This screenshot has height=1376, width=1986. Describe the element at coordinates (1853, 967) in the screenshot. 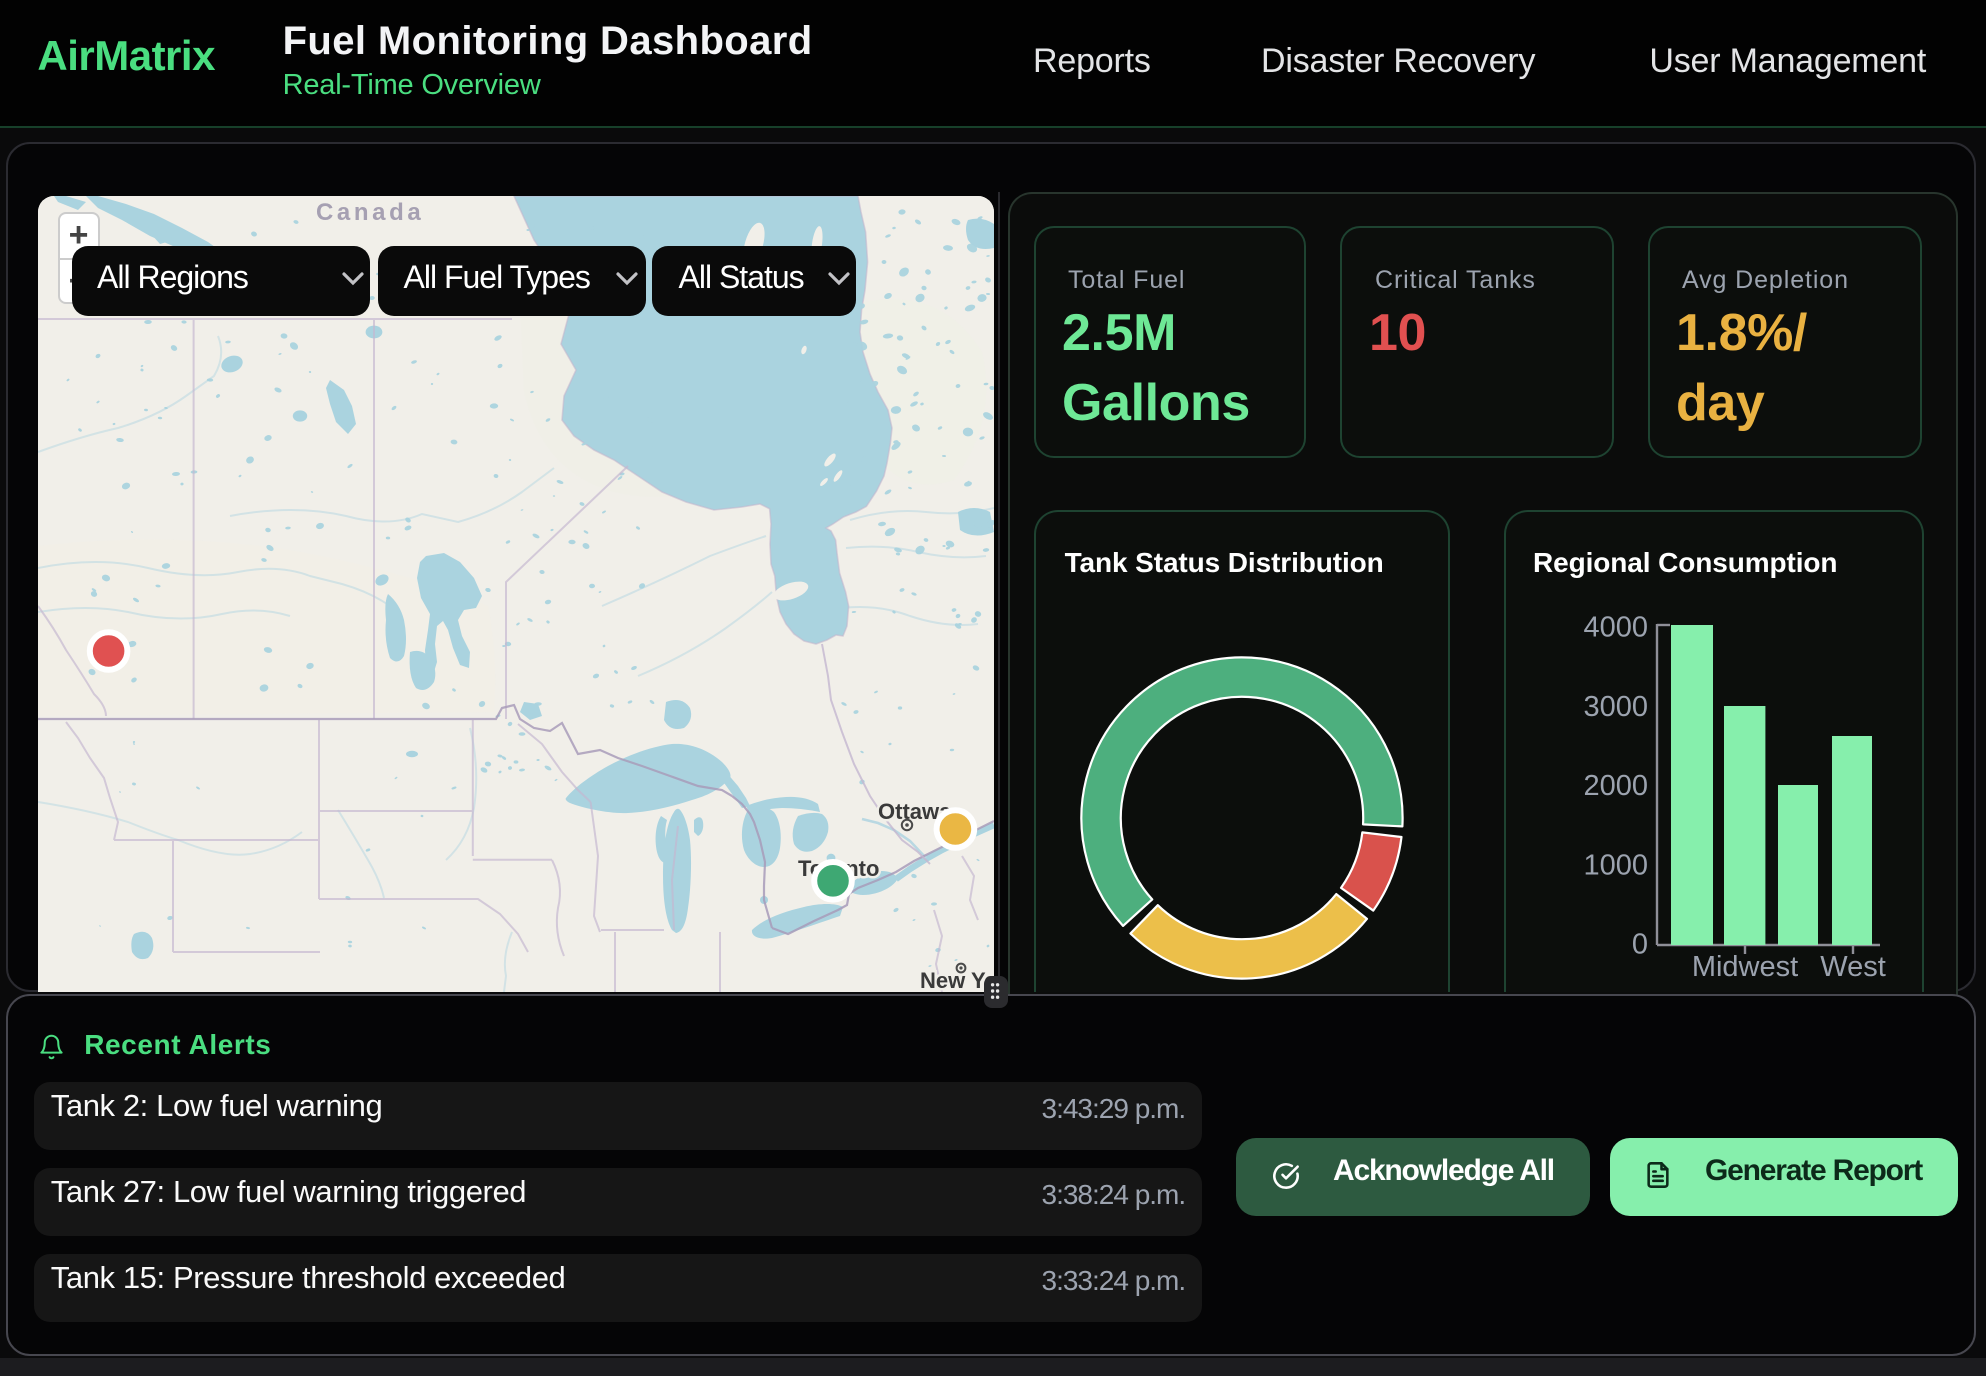

I see `svg-text: West` at that location.